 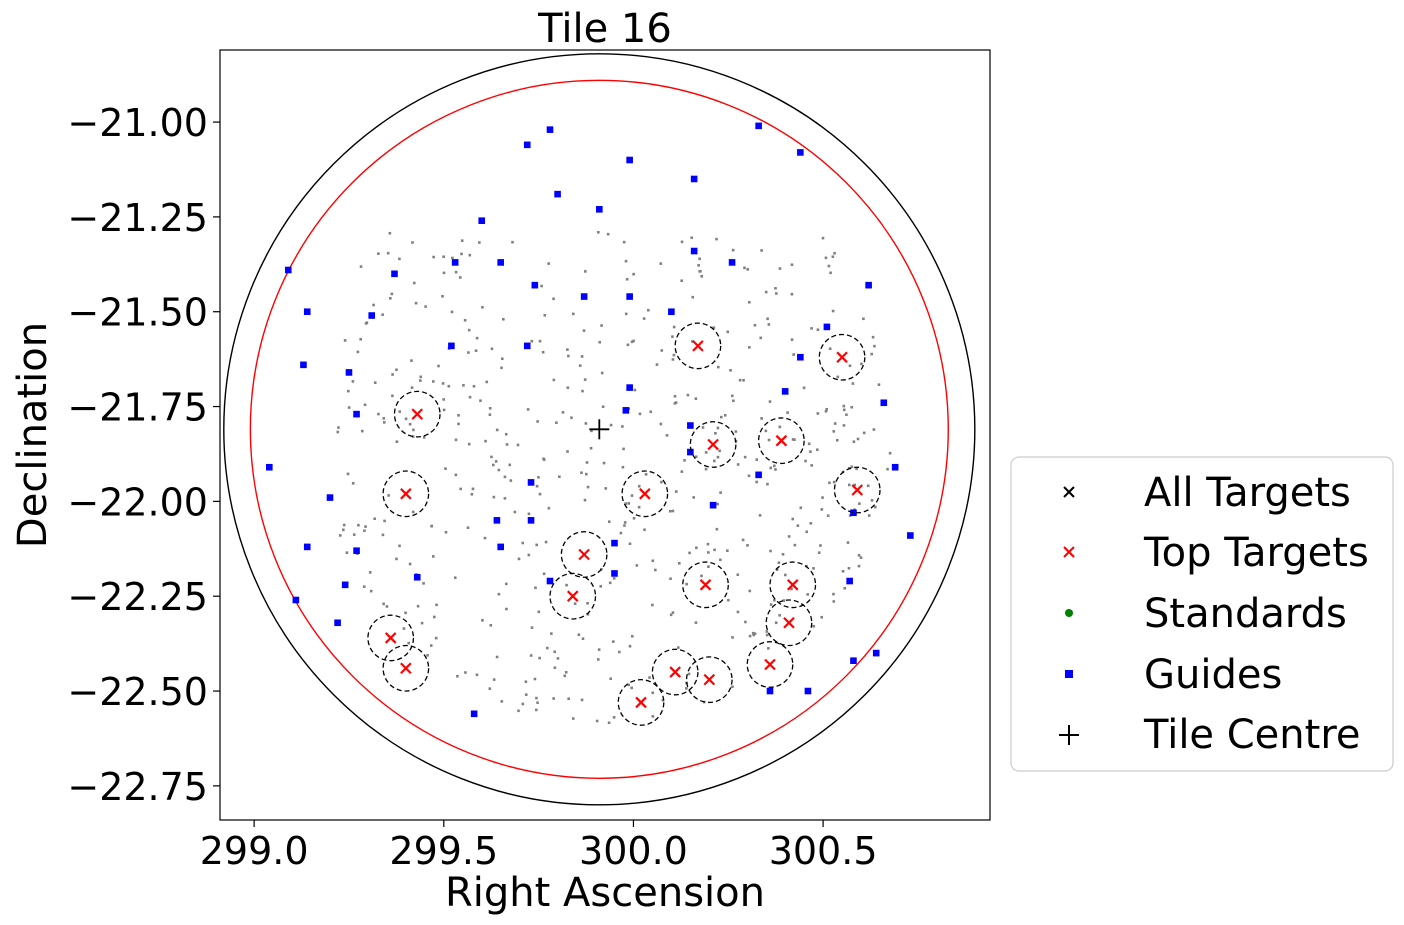 What do you see at coordinates (1252, 735) in the screenshot?
I see `legend-label-tile-centre: Tile Centre` at bounding box center [1252, 735].